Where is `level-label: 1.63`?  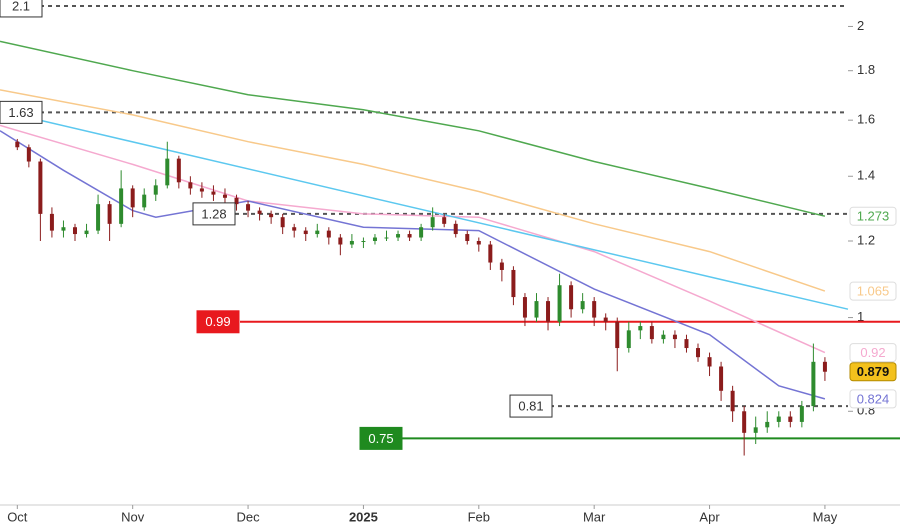 level-label: 1.63 is located at coordinates (20, 112).